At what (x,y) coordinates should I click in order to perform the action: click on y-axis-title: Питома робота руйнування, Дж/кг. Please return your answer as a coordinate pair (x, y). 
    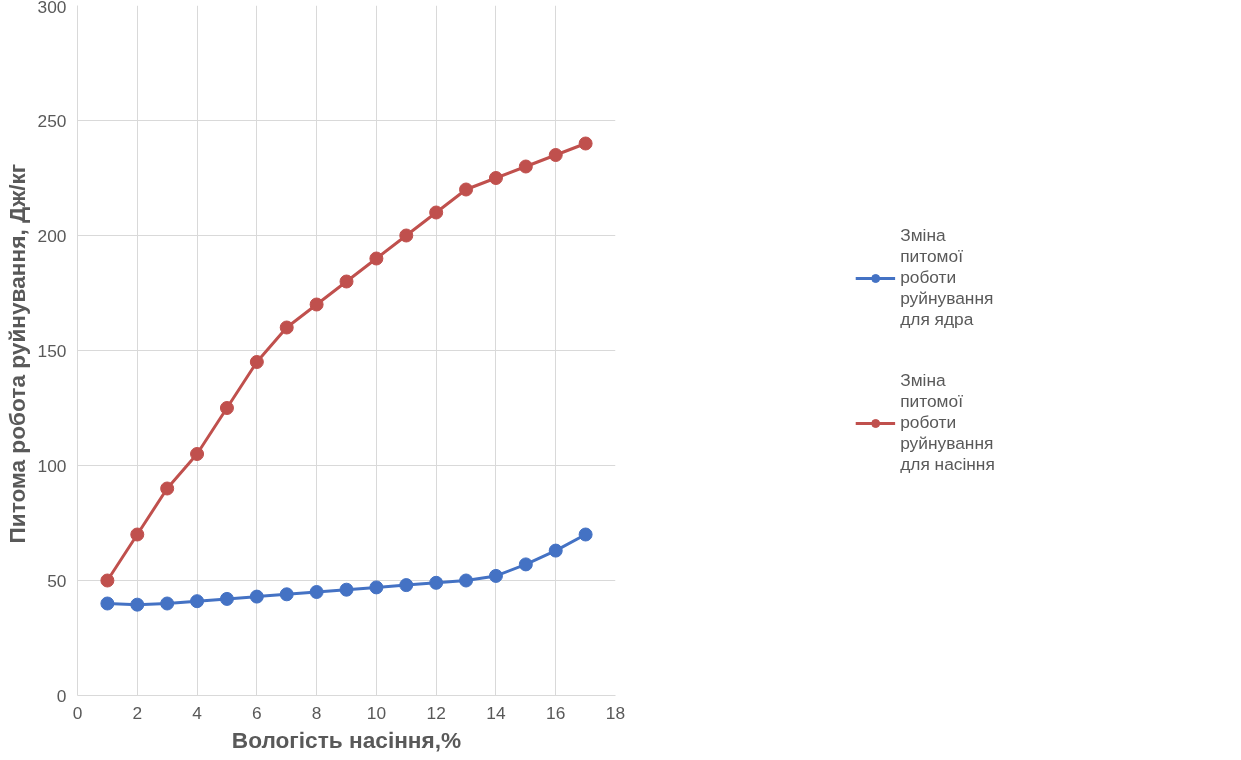
    Looking at the image, I should click on (16, 353).